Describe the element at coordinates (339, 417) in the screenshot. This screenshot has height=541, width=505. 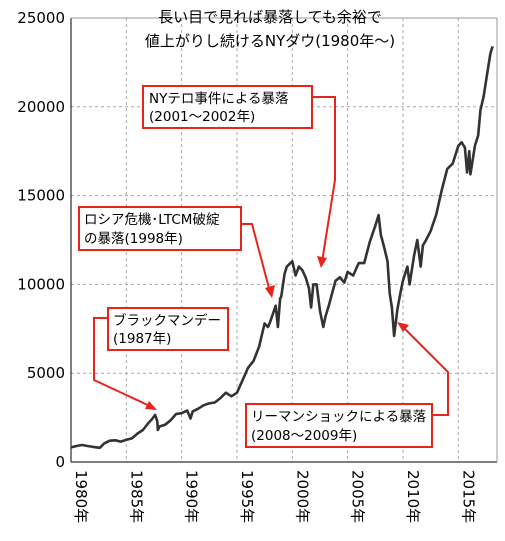
I see `annotation-lehman-line-1: リーマンショックによる暴落` at that location.